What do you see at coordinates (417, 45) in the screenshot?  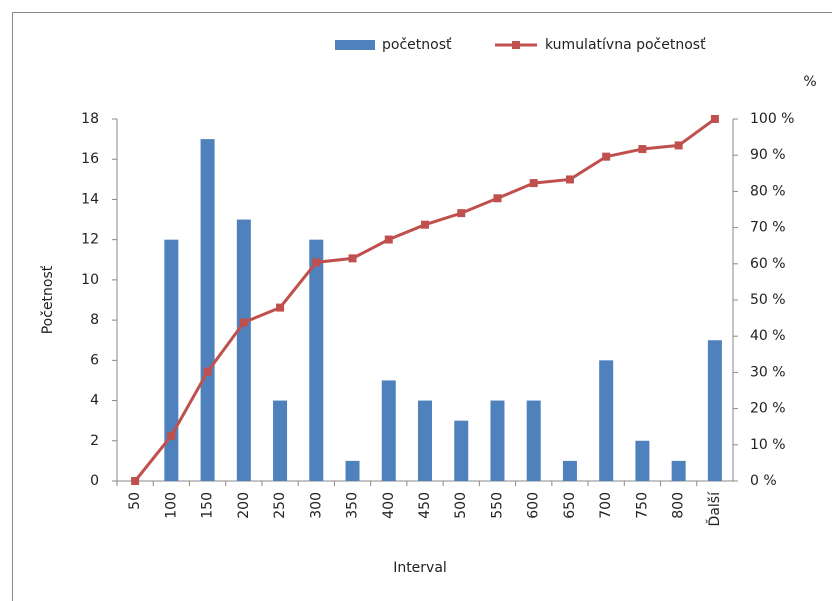 I see `legend-label: početnosť` at bounding box center [417, 45].